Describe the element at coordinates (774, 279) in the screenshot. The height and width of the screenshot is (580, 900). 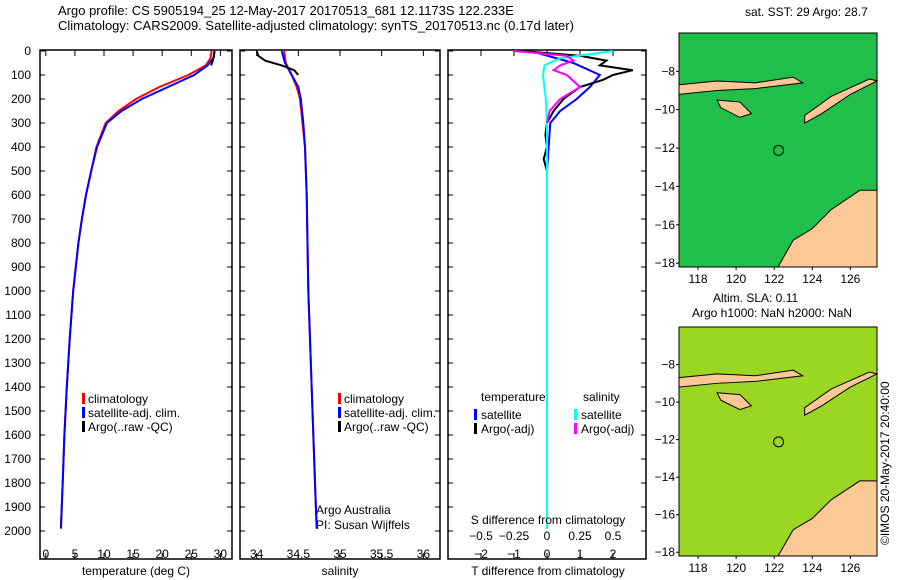
I see `lon-tick-label: 122` at that location.